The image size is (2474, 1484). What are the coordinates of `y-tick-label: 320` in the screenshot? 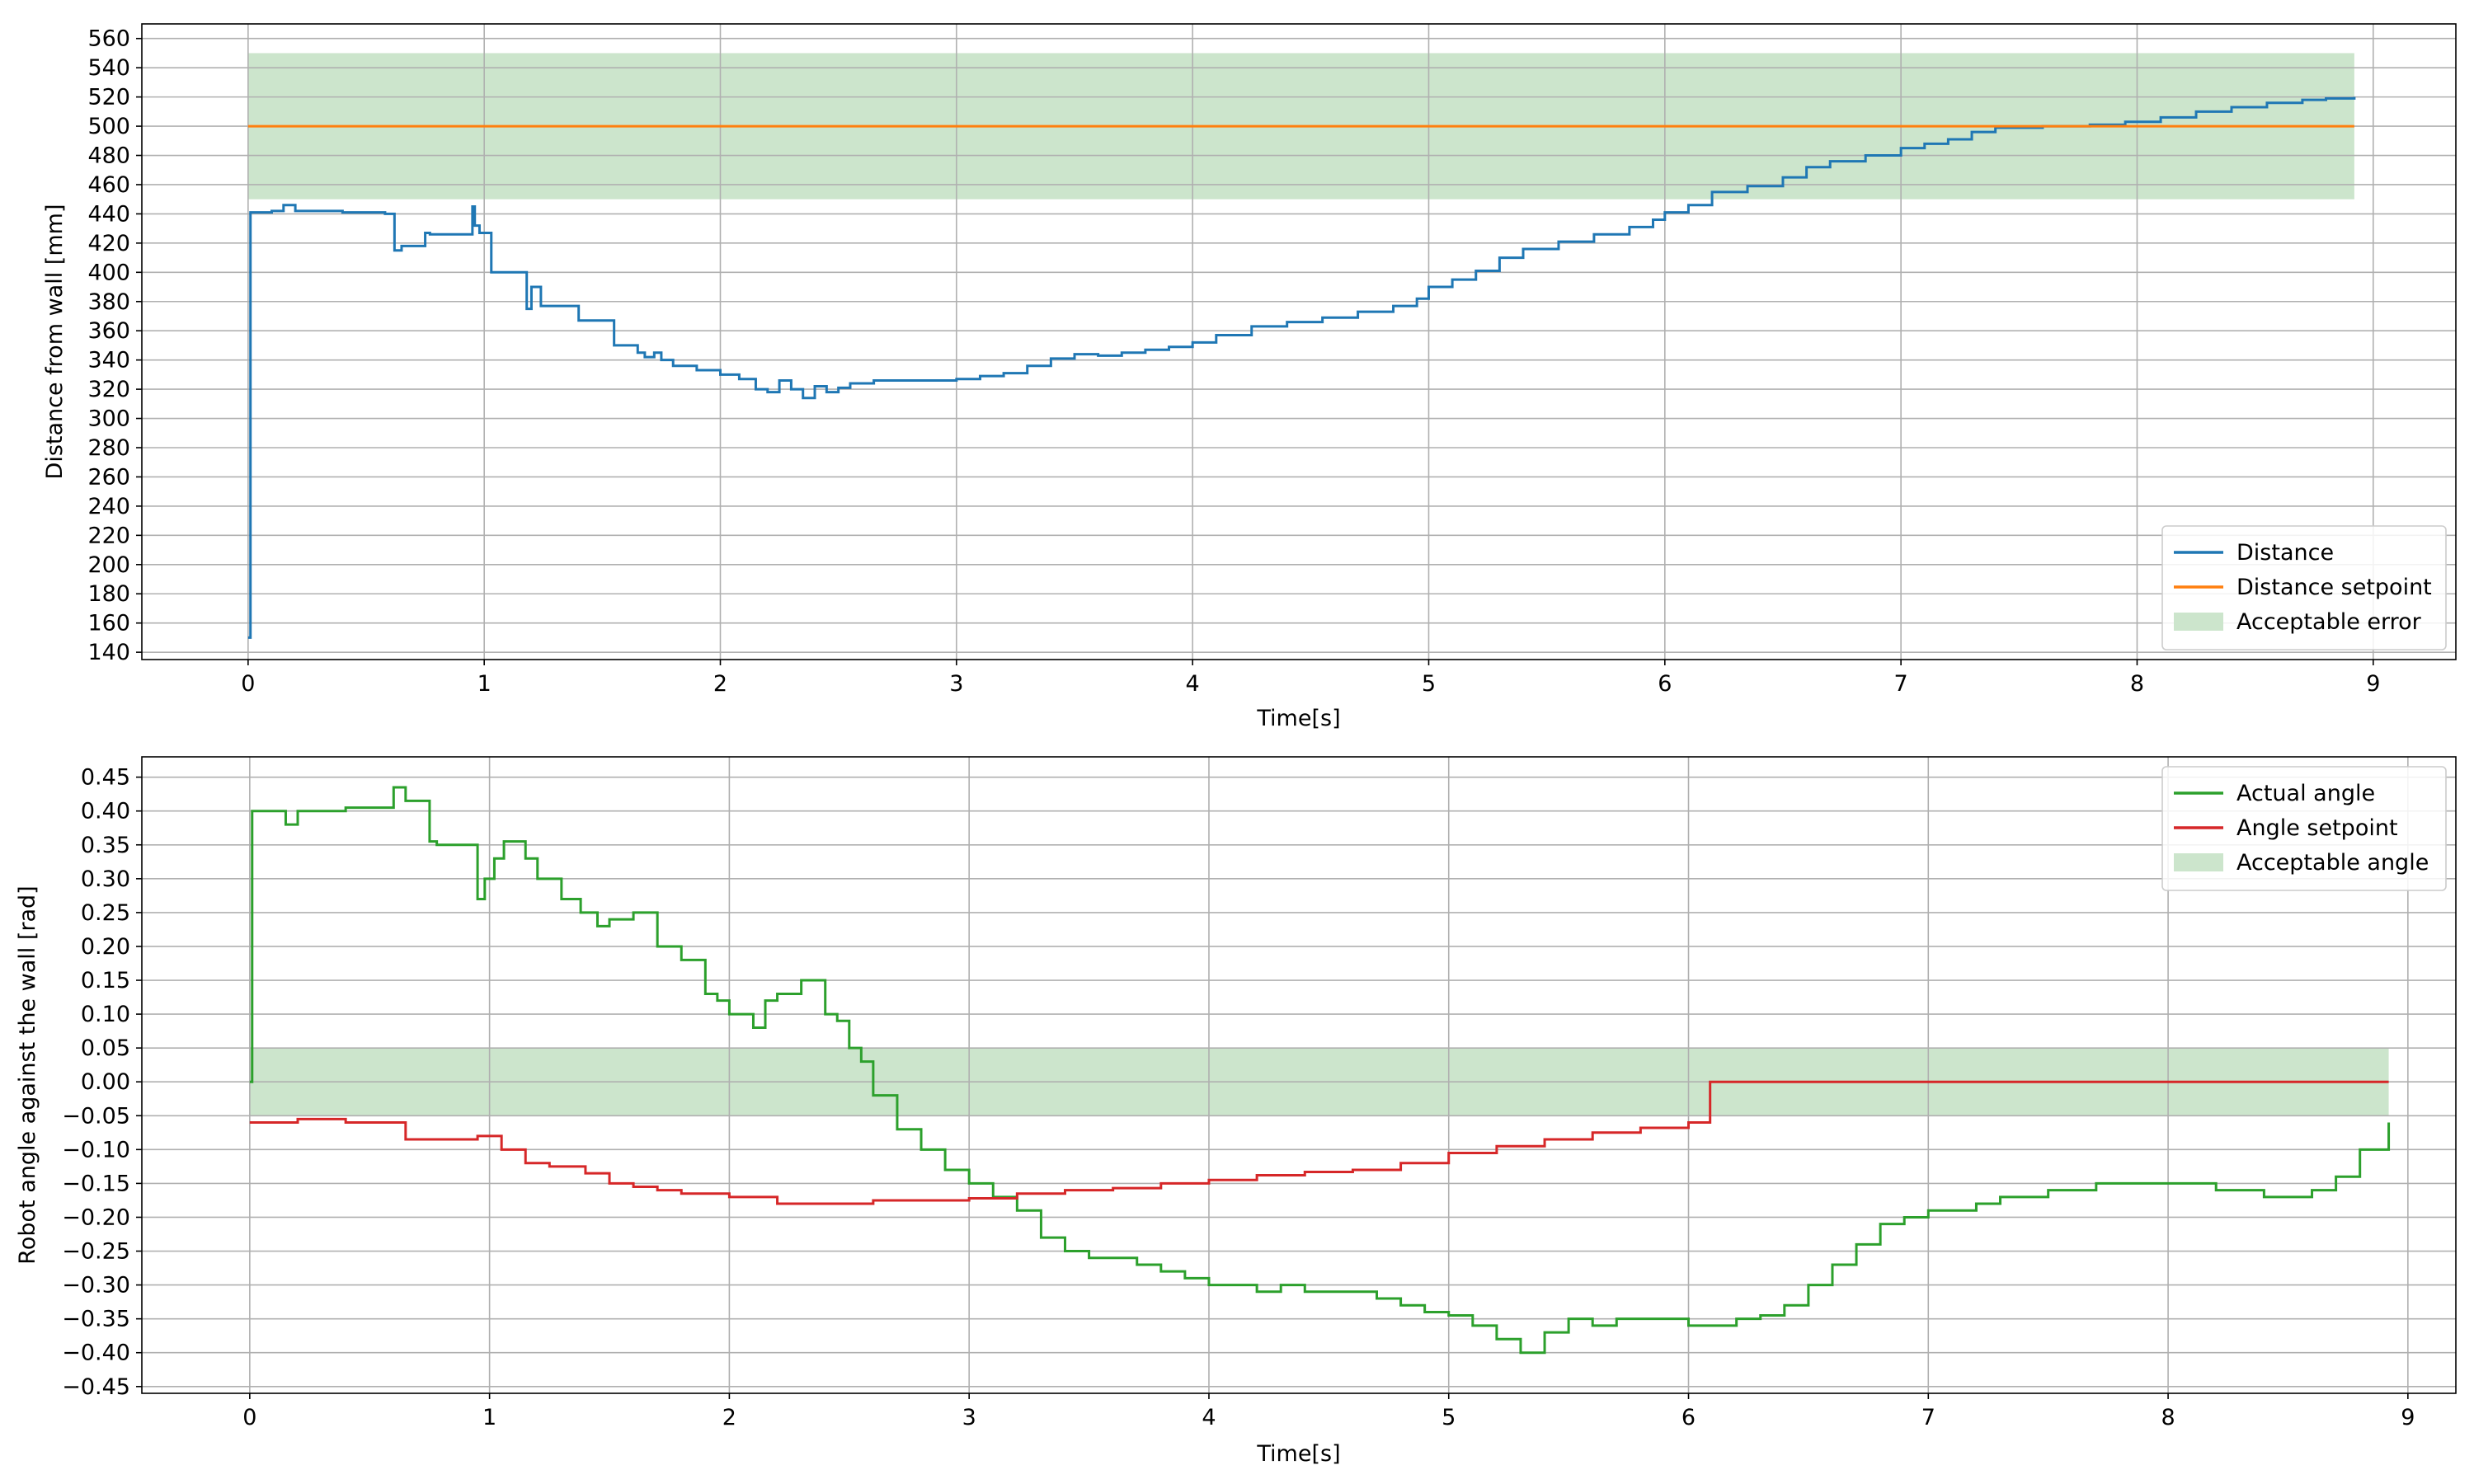 It's located at (108, 389).